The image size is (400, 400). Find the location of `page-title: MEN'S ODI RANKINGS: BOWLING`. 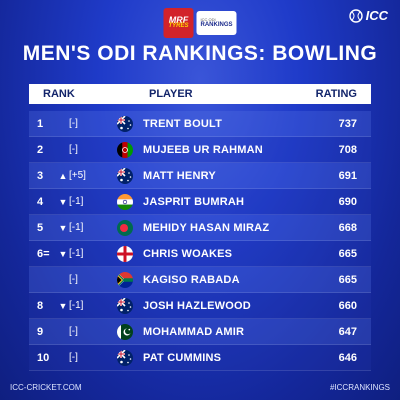

page-title: MEN'S ODI RANKINGS: BOWLING is located at coordinates (200, 53).